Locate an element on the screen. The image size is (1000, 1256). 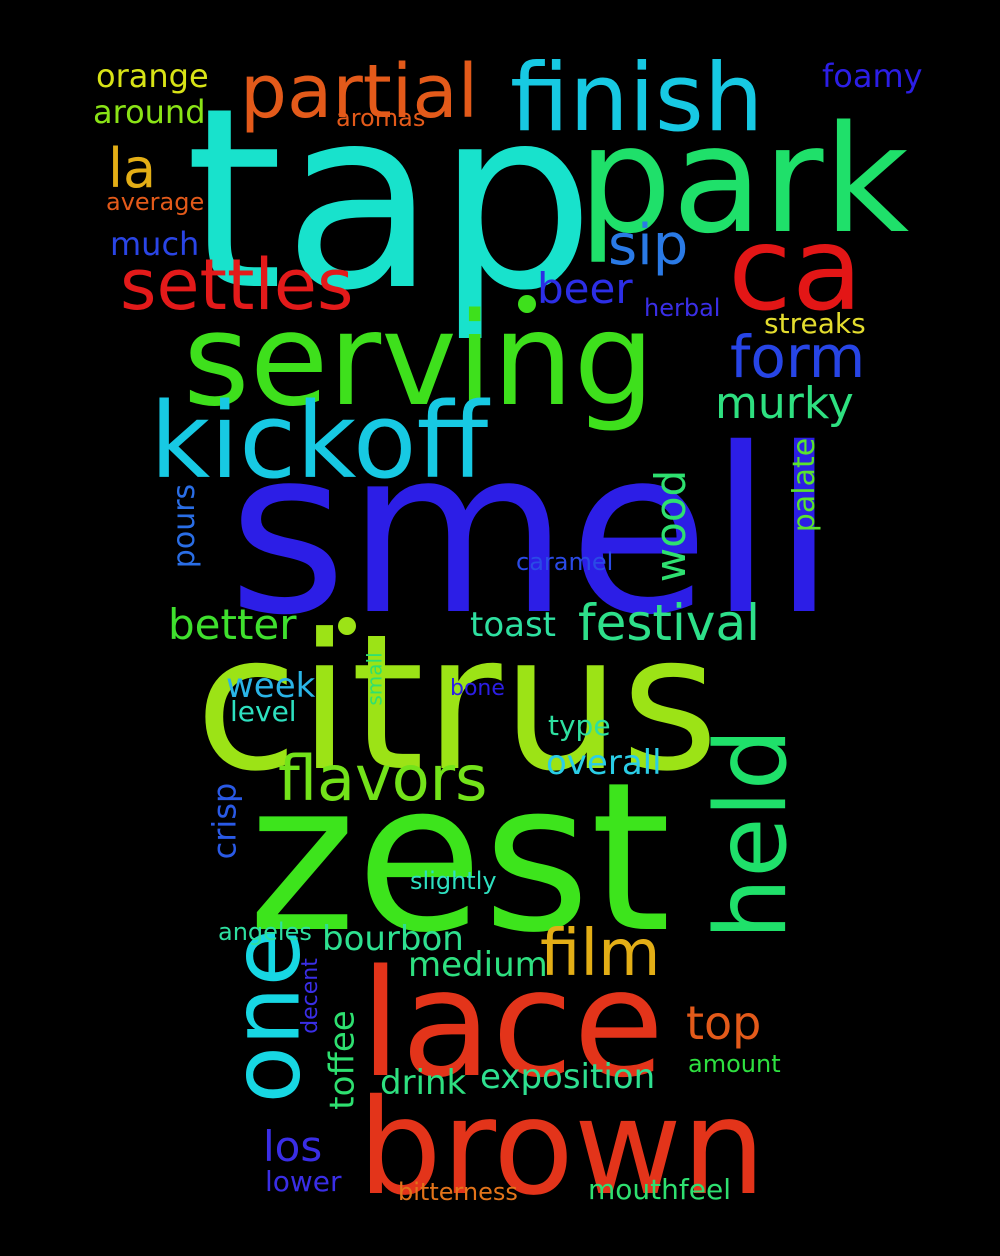
word-sip: sip is located at coordinates (648, 245).